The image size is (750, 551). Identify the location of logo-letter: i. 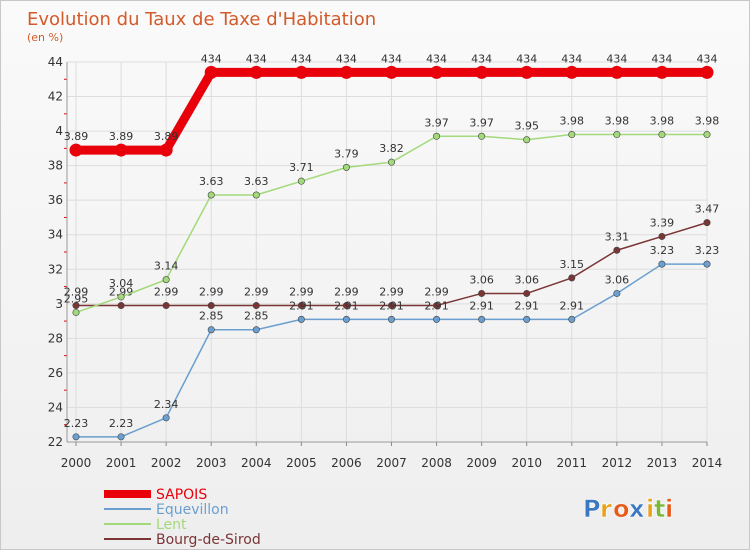
(650, 509).